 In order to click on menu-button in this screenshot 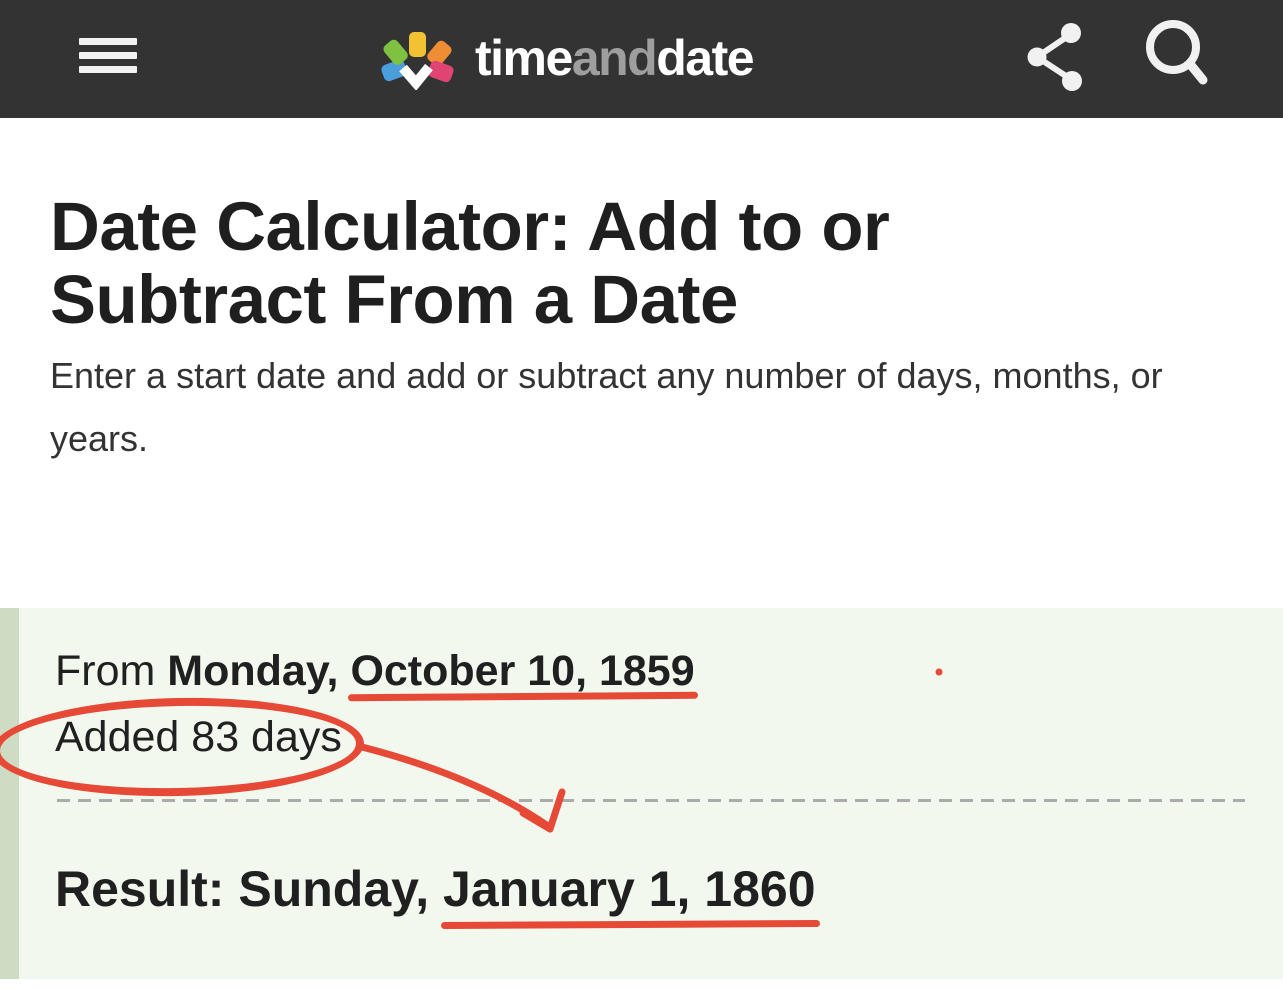, I will do `click(108, 55)`.